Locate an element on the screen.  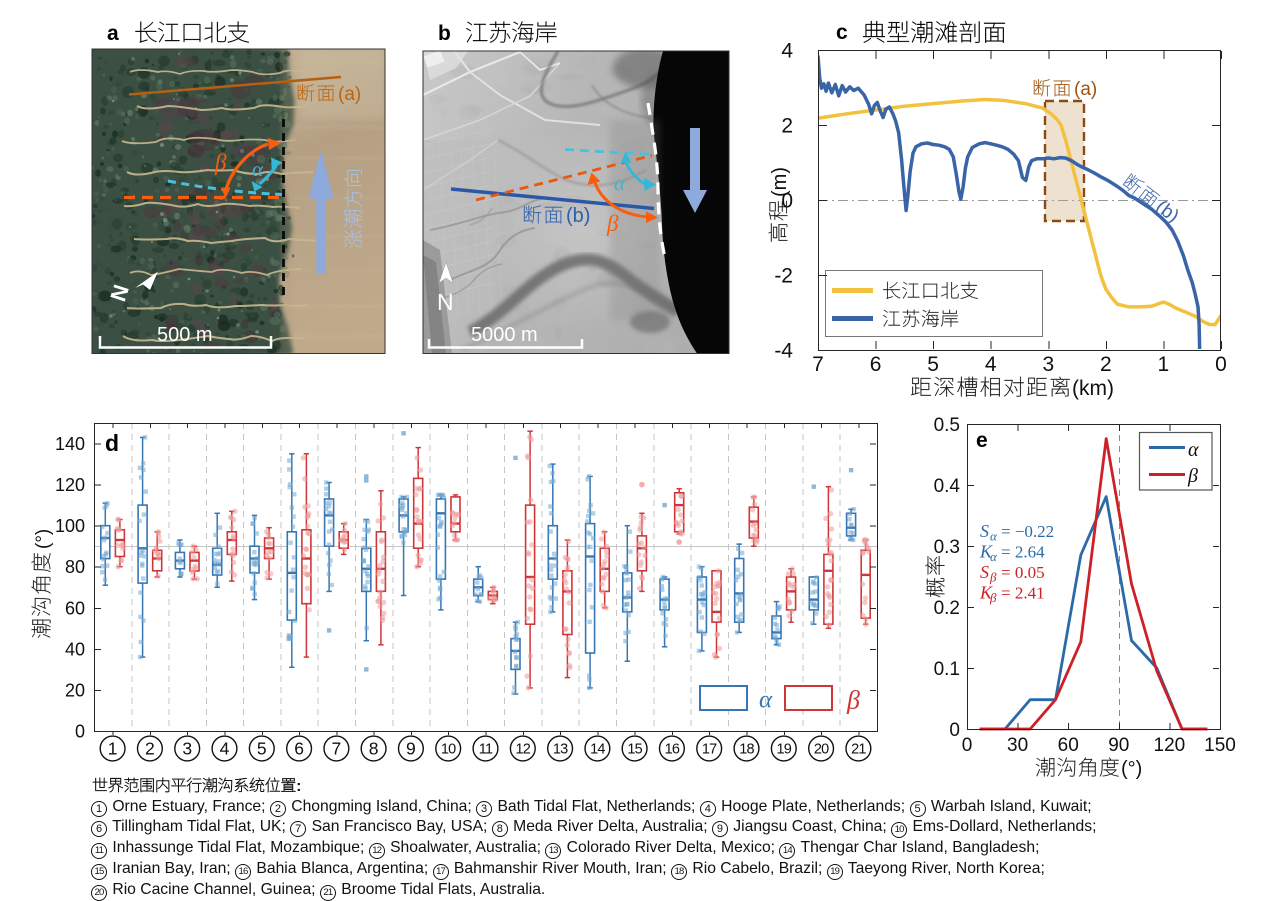
svg-text: 21 is located at coordinates (858, 750).